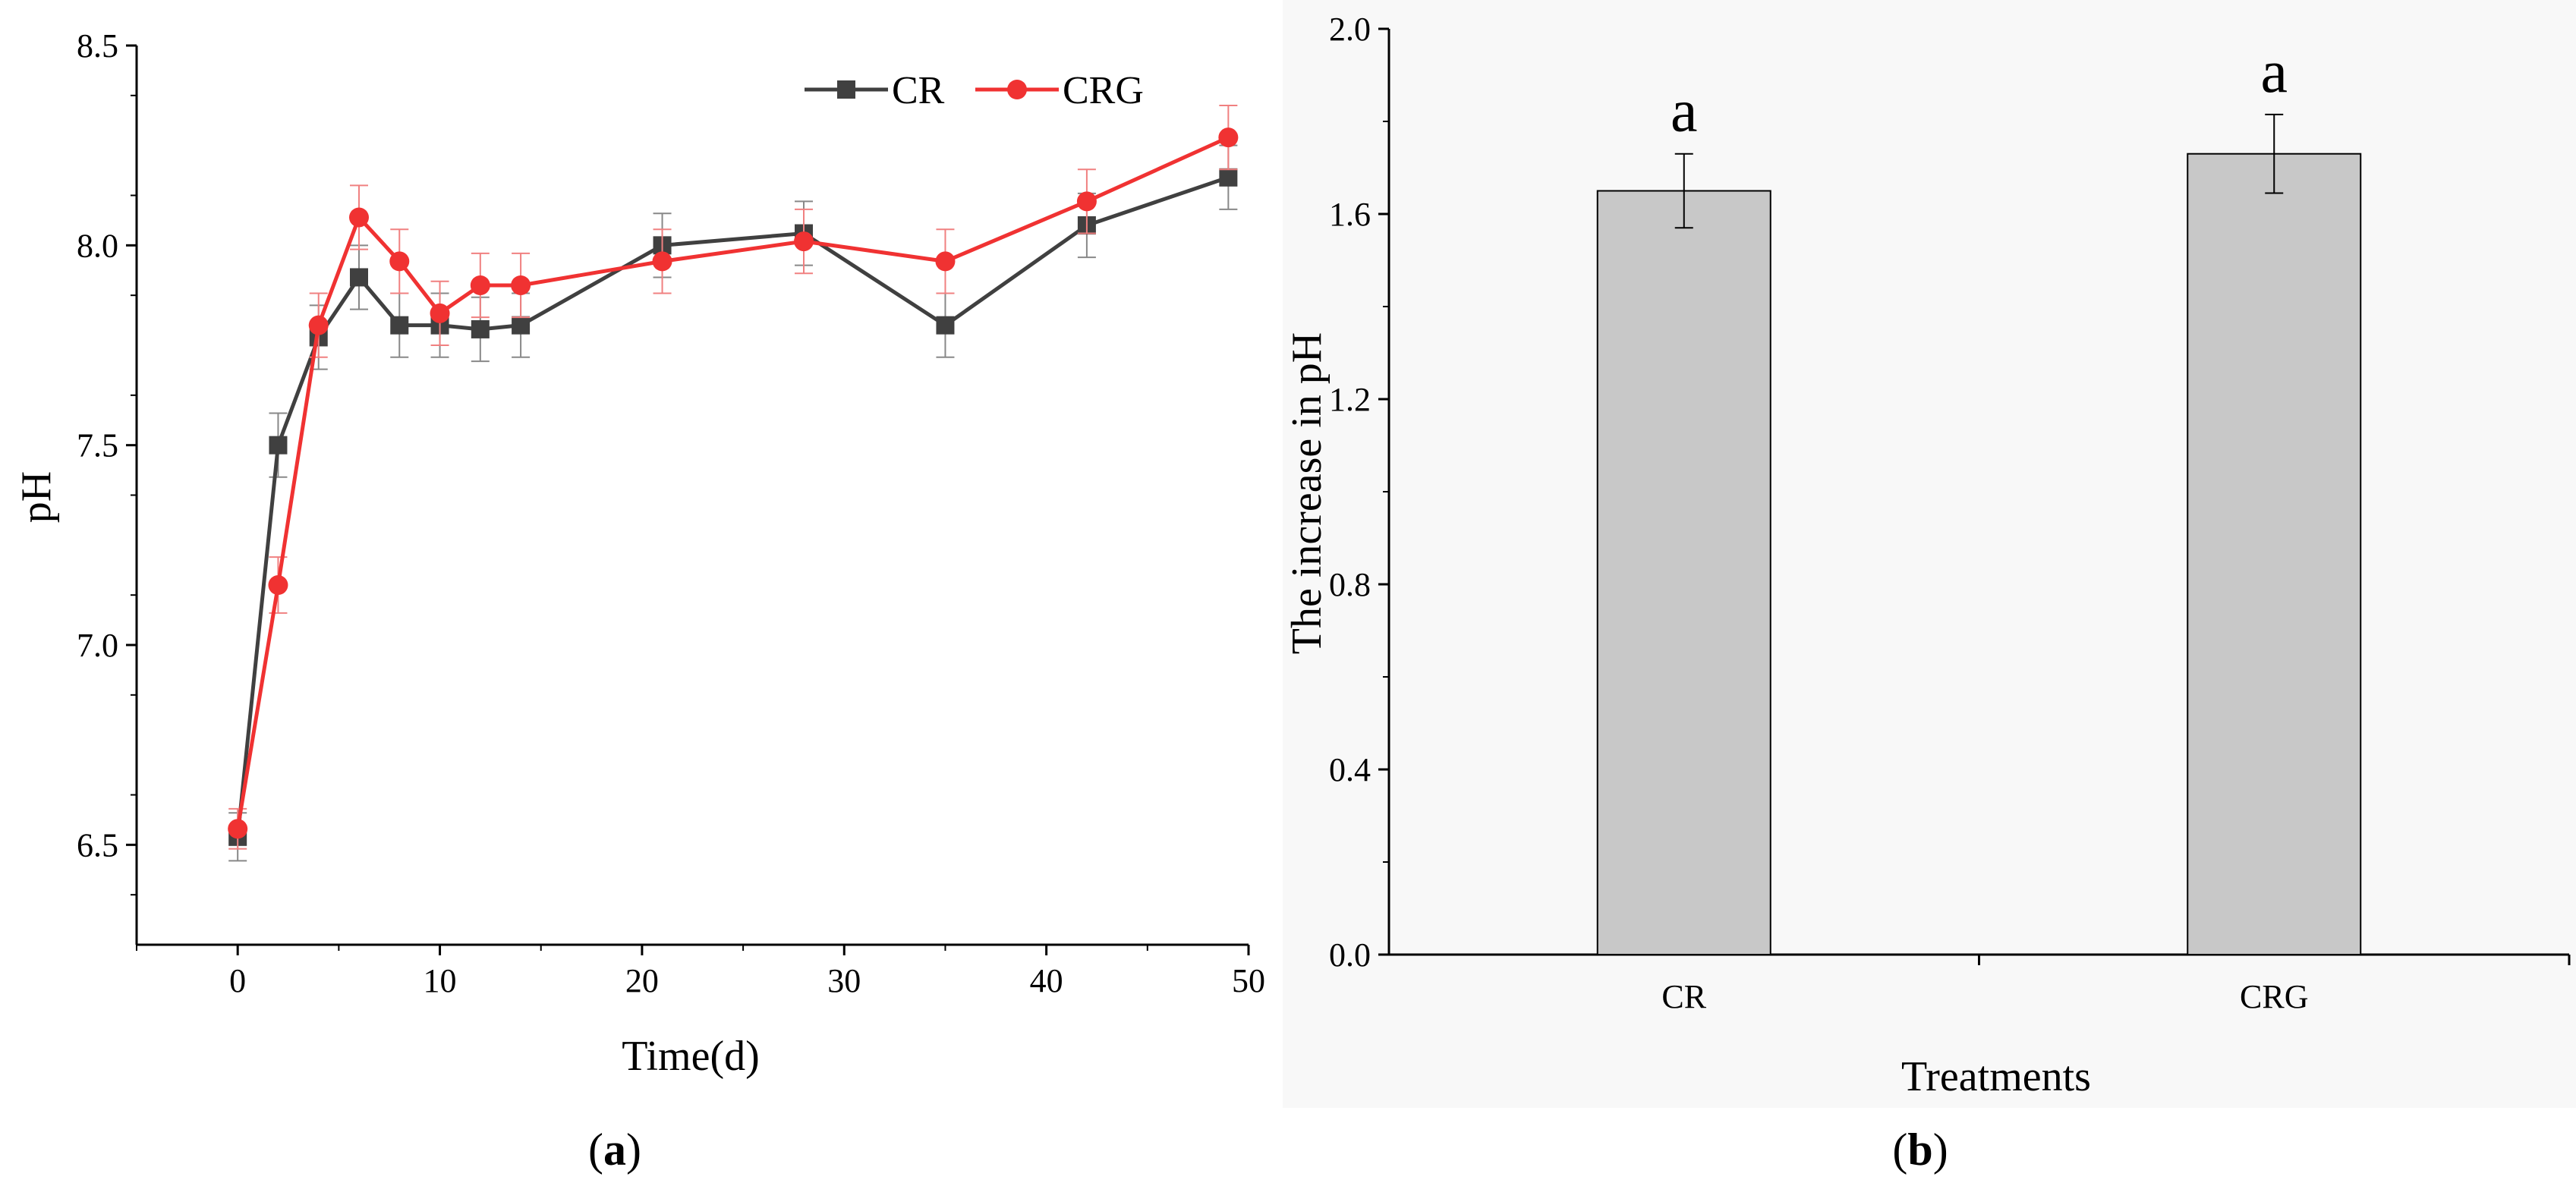  What do you see at coordinates (2274, 997) in the screenshot?
I see `x-category-label: CRG` at bounding box center [2274, 997].